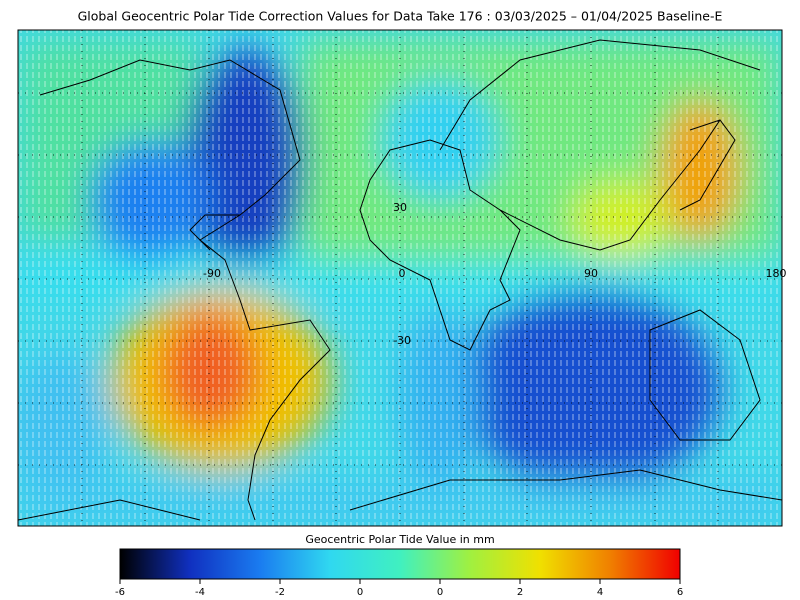  I want to click on colorbar-tick-label: -6, so click(120, 592).